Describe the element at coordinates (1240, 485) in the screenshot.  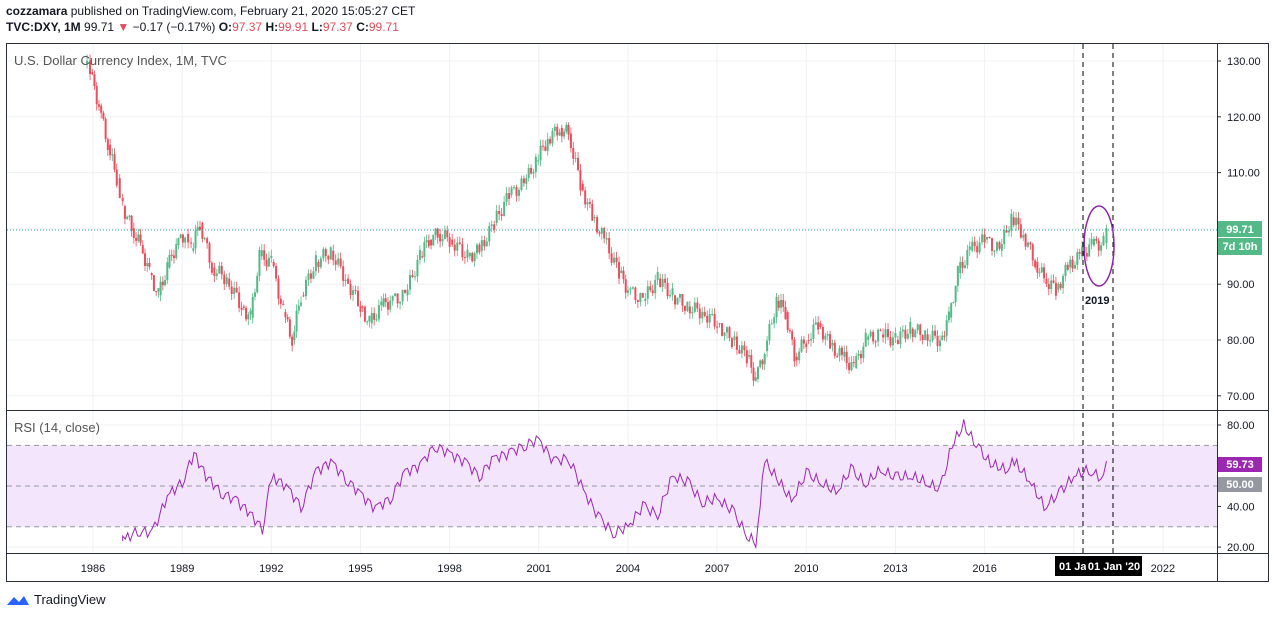
I see `rsi-mid-label: 50.00` at that location.